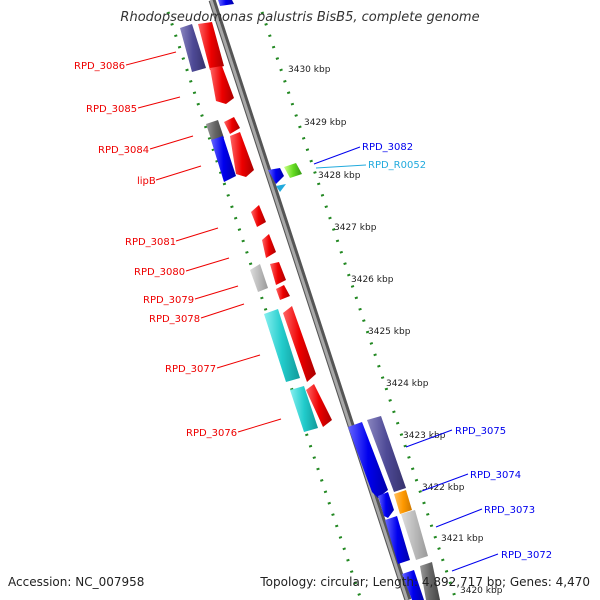 This screenshot has height=600, width=600. Describe the element at coordinates (150, 242) in the screenshot. I see `gene-label: RPD_3081` at that location.